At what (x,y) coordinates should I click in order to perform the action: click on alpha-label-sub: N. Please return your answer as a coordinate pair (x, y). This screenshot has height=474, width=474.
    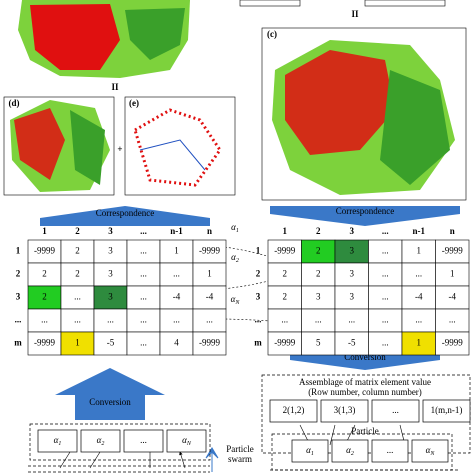
    Looking at the image, I should click on (237, 303).